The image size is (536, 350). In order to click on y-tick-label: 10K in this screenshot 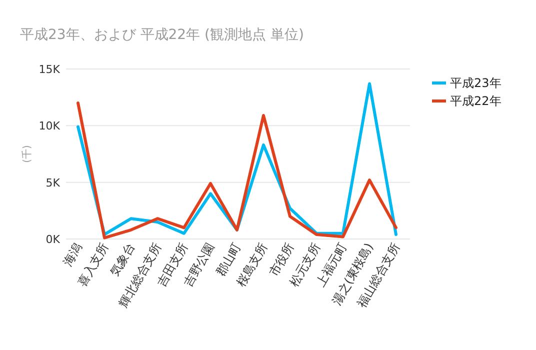, I will do `click(49, 126)`.